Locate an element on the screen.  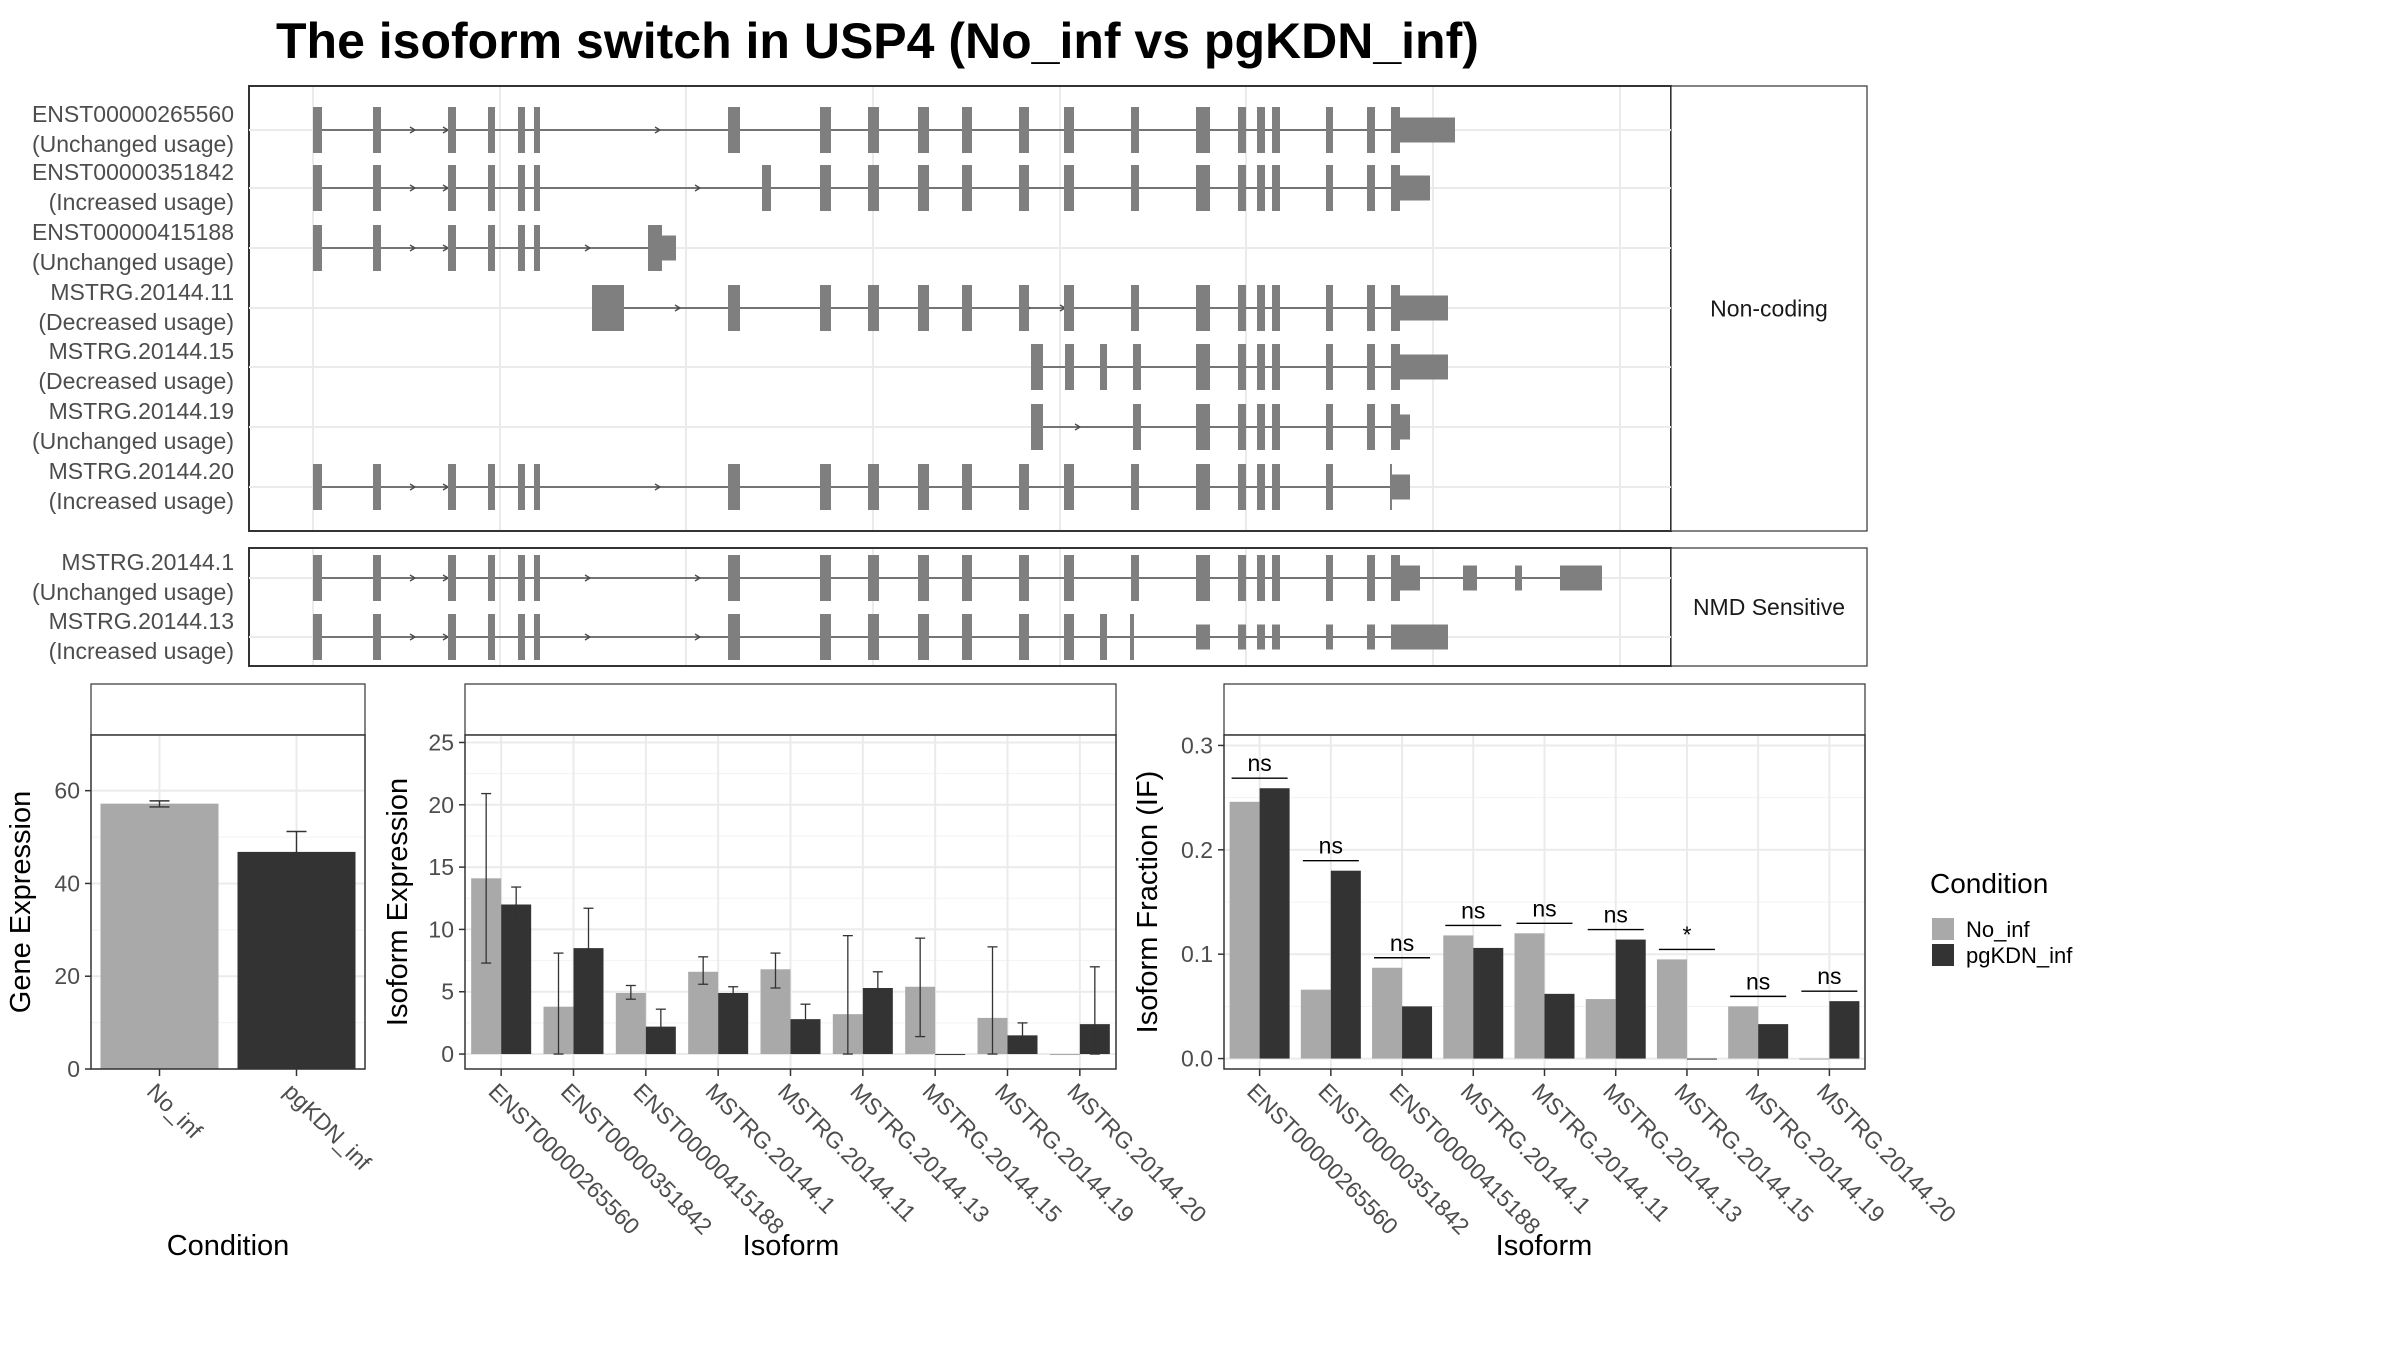
y-tick-label: 0.1 is located at coordinates (1197, 954).